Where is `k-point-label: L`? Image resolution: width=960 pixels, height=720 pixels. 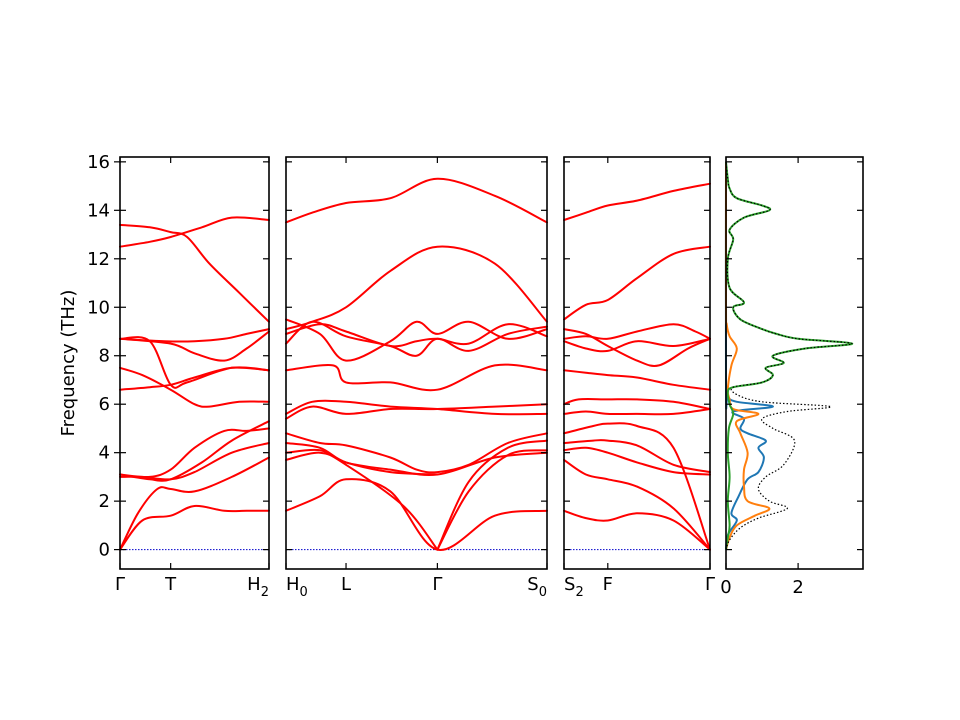
k-point-label: L is located at coordinates (346, 584).